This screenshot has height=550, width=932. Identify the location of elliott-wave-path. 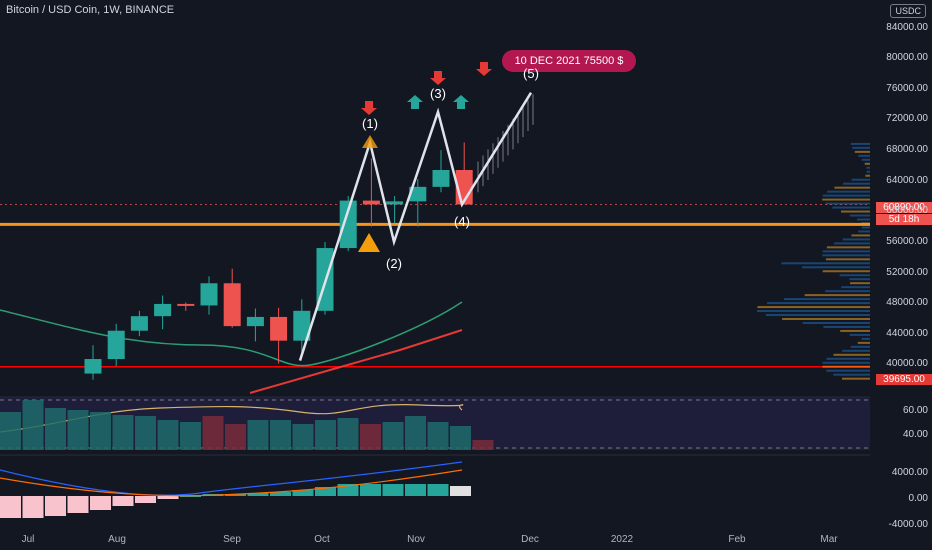
(415, 226).